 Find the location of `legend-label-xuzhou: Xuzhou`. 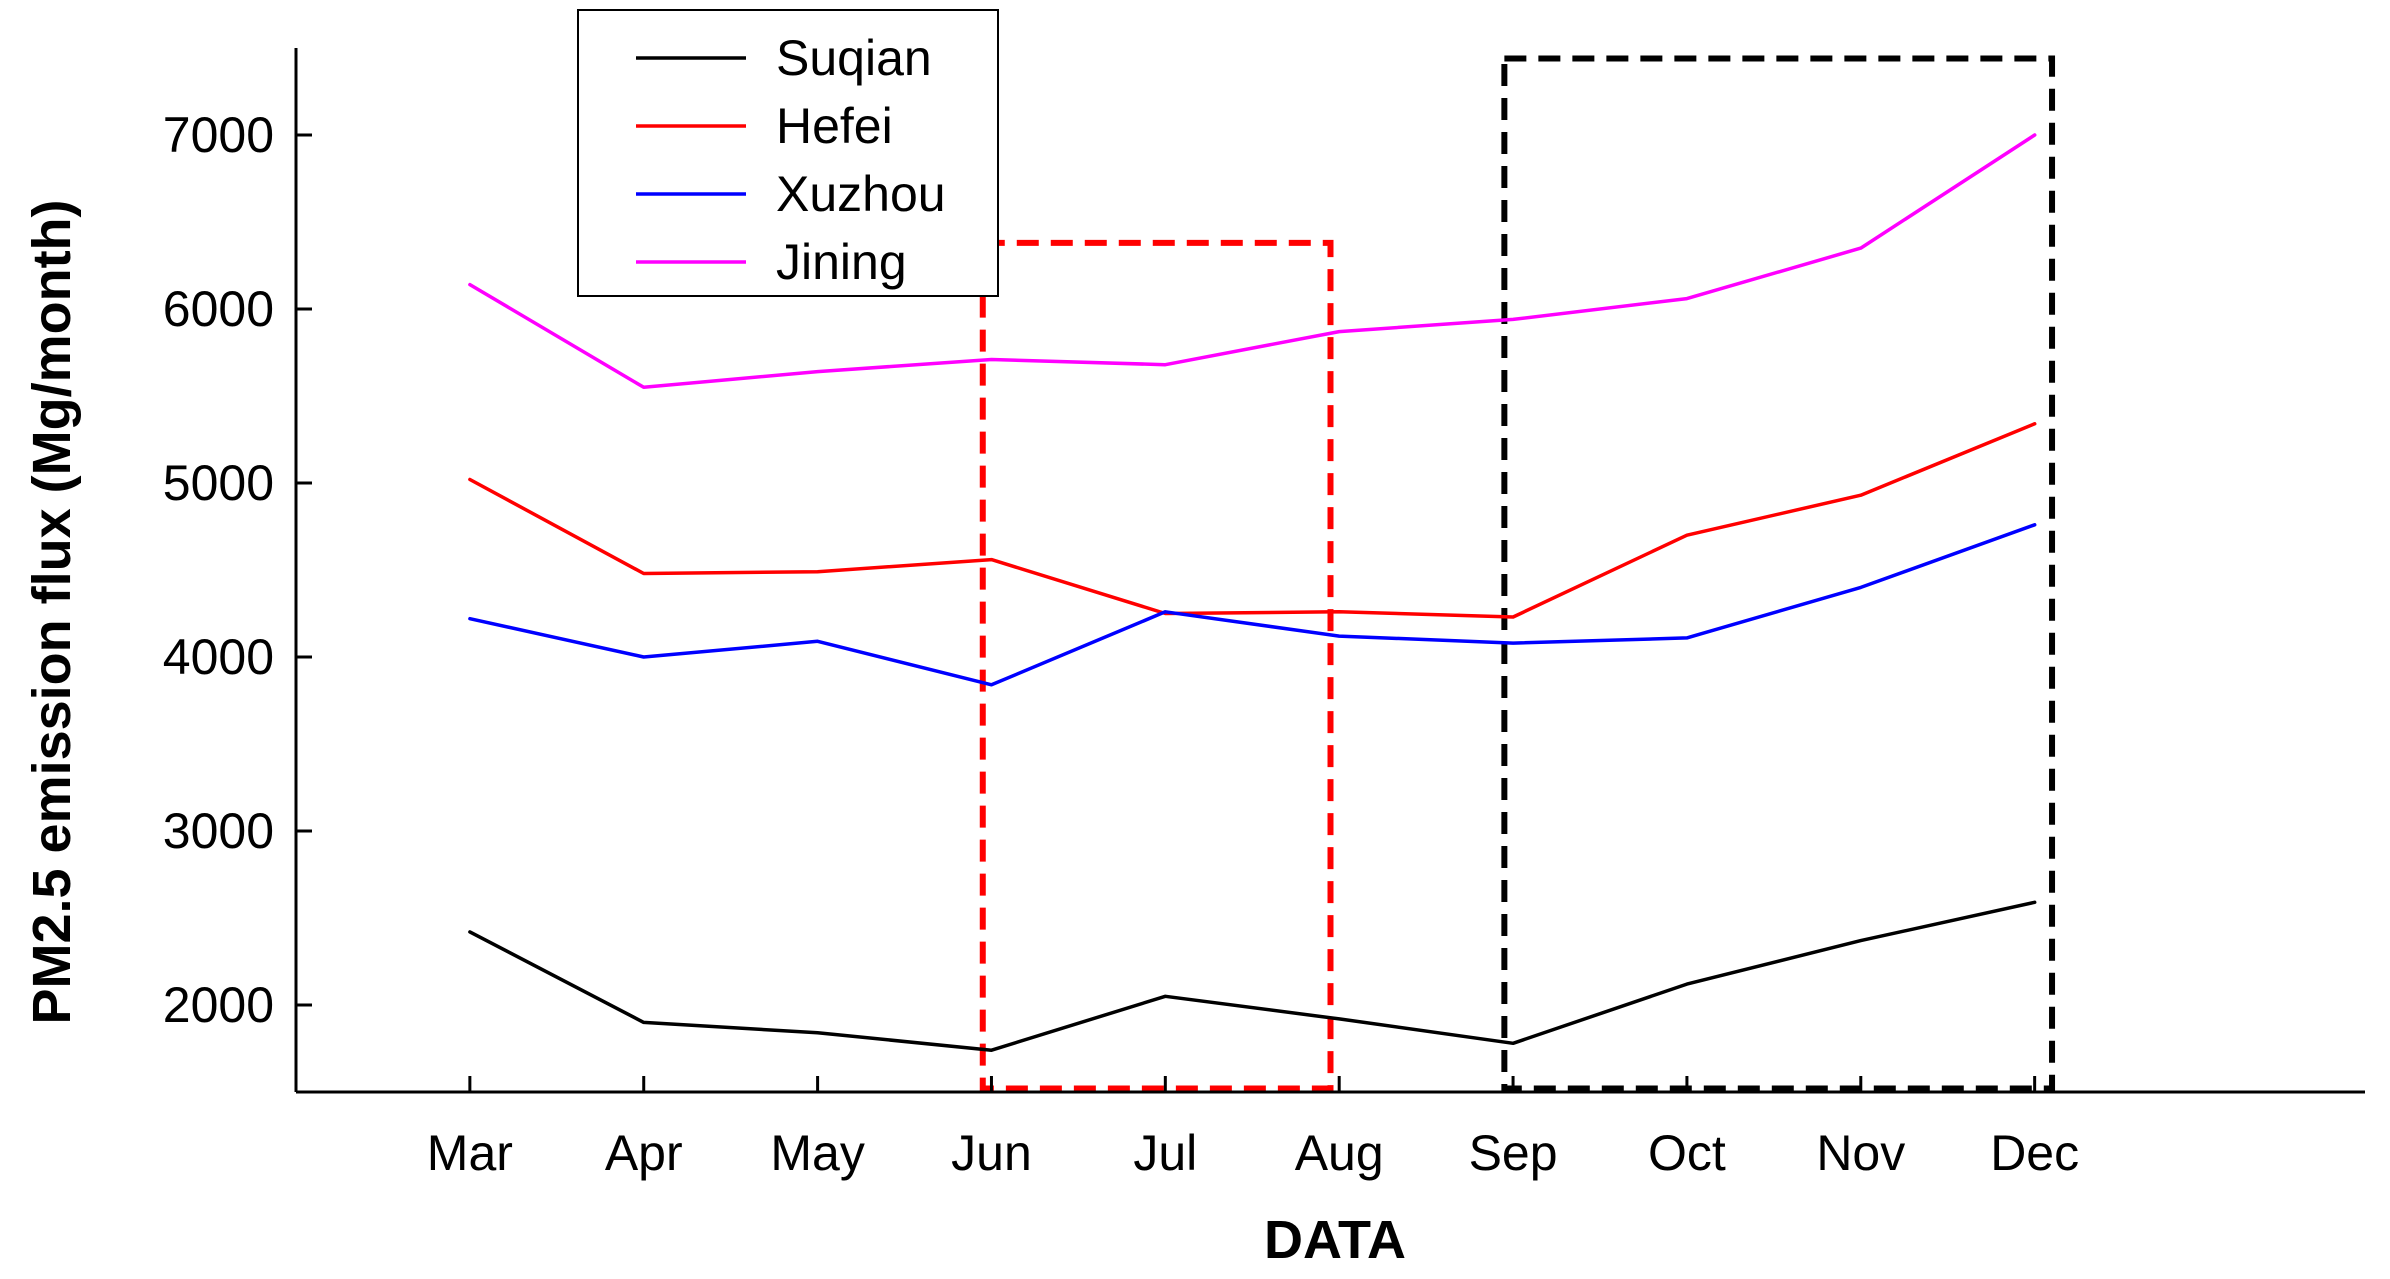

legend-label-xuzhou: Xuzhou is located at coordinates (861, 194).